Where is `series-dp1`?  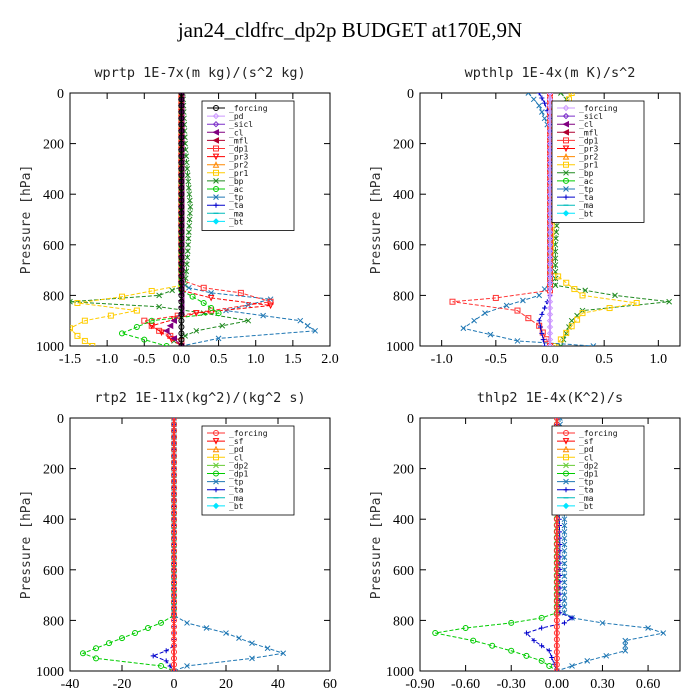 series-dp1 is located at coordinates (128, 544).